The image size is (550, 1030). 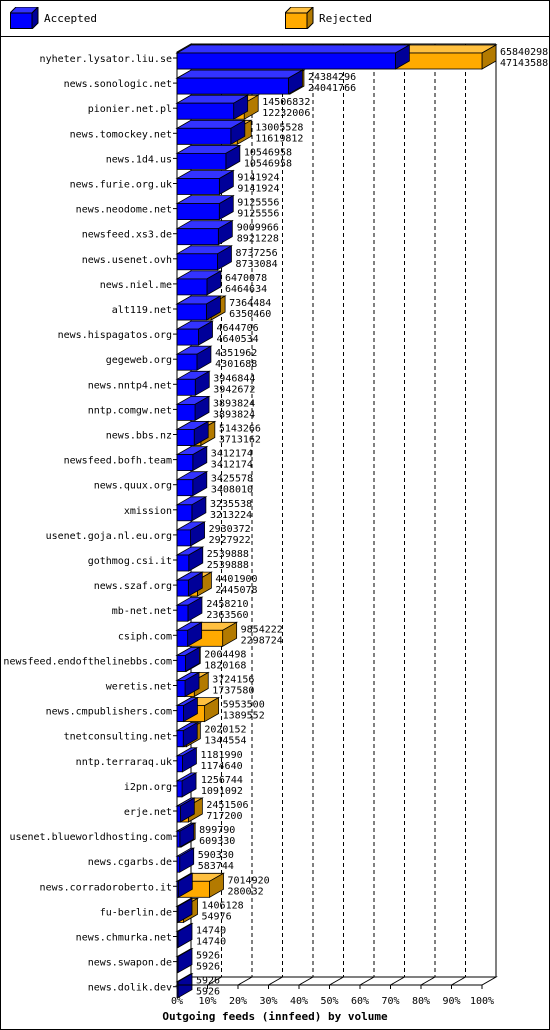 I want to click on data-label-accepted: 3893824, so click(x=234, y=414).